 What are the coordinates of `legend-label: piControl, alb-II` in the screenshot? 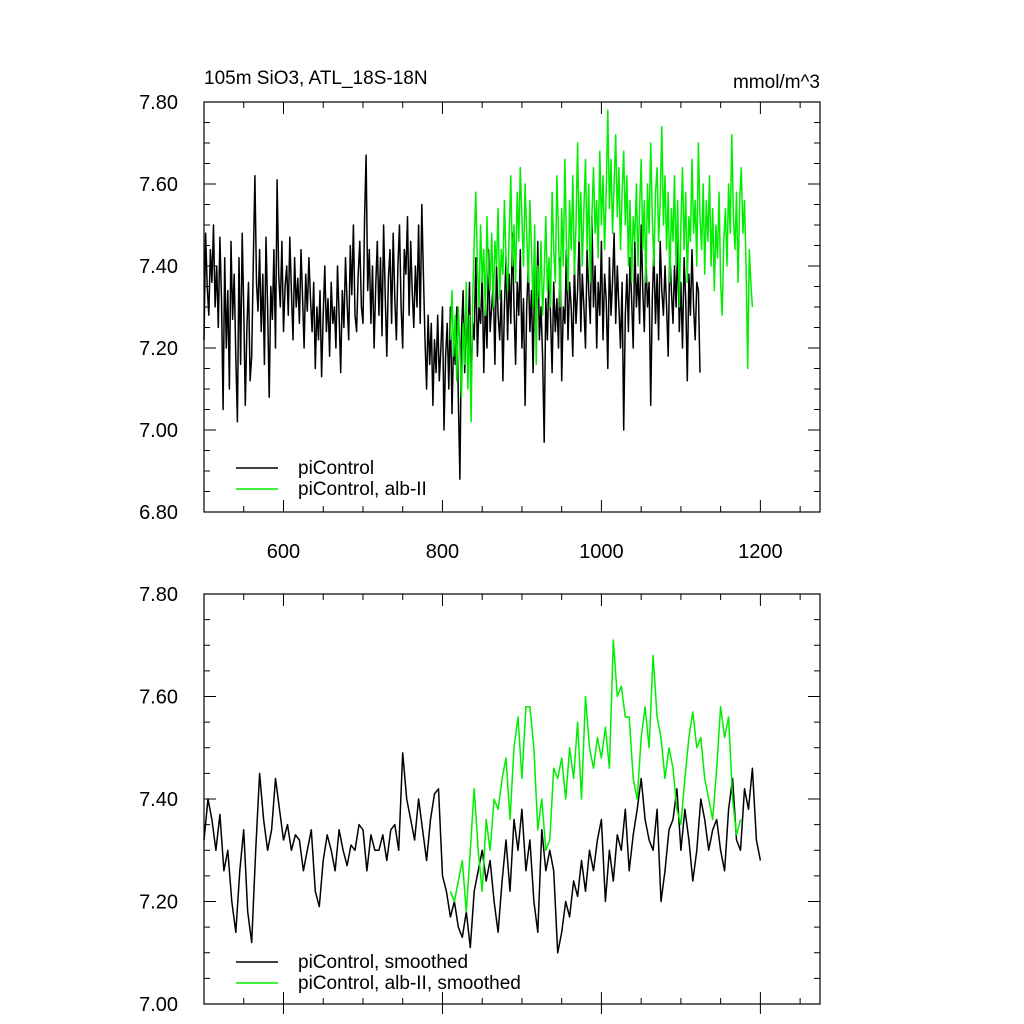 It's located at (362, 489).